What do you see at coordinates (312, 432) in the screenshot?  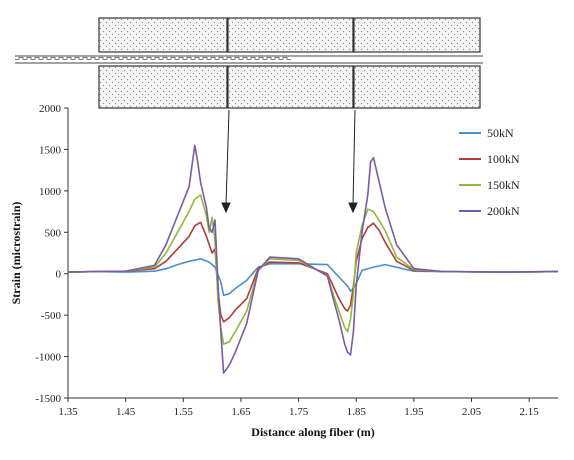 I see `x-axis-label: Distance along fiber (m)` at bounding box center [312, 432].